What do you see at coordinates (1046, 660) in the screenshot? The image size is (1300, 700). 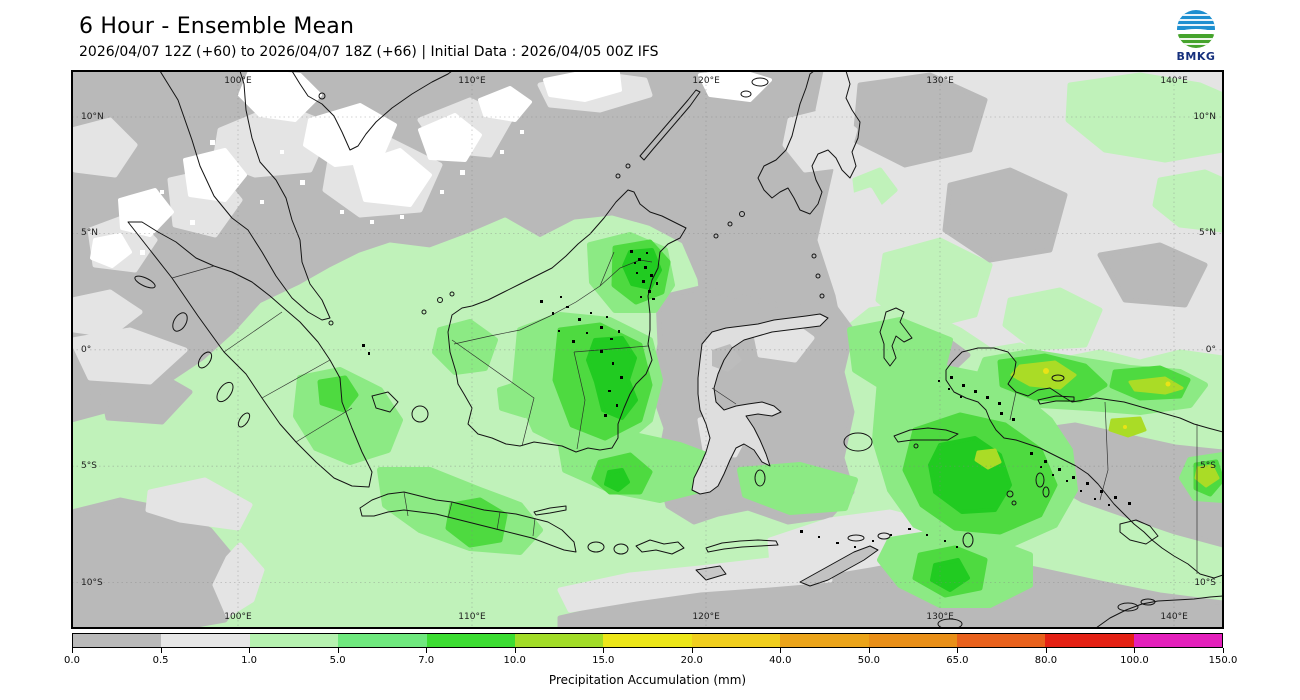 I see `colorbar-tick-label: 80.0` at bounding box center [1046, 660].